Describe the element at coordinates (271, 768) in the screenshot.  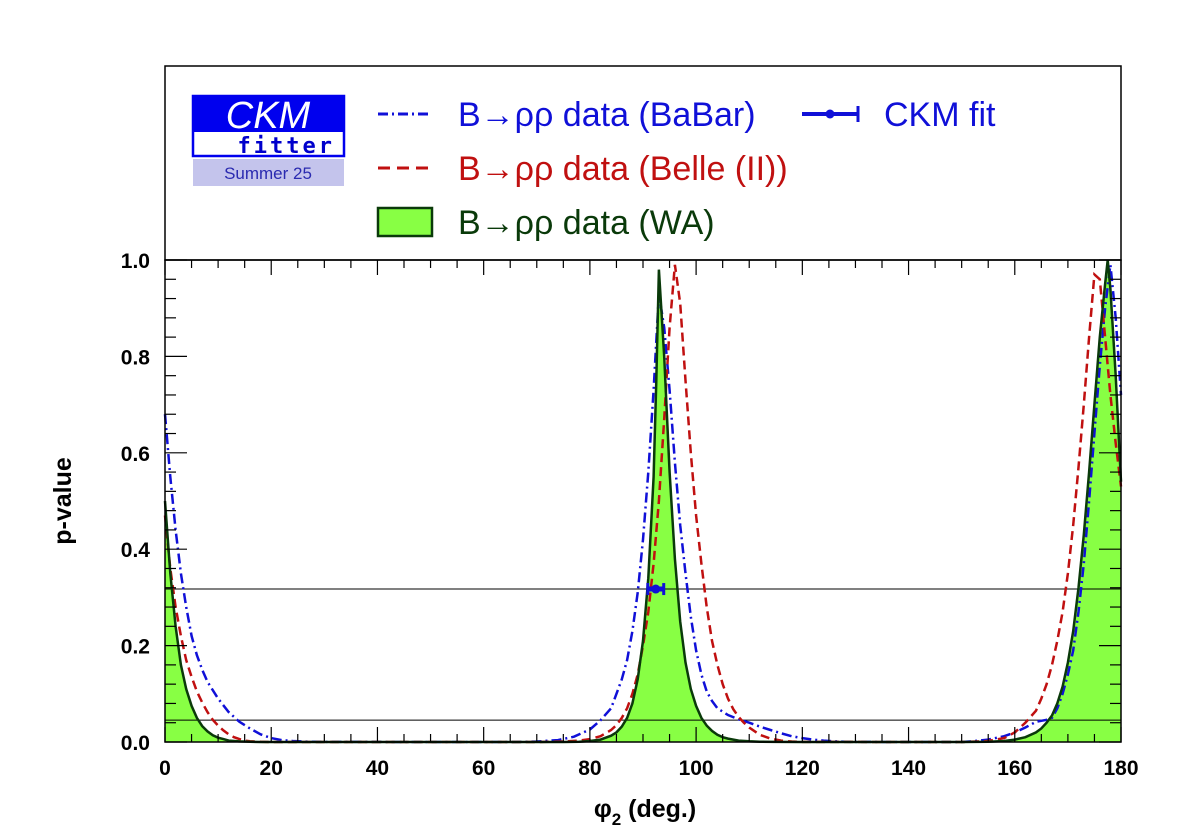
I see `x-tick-label: 20` at that location.